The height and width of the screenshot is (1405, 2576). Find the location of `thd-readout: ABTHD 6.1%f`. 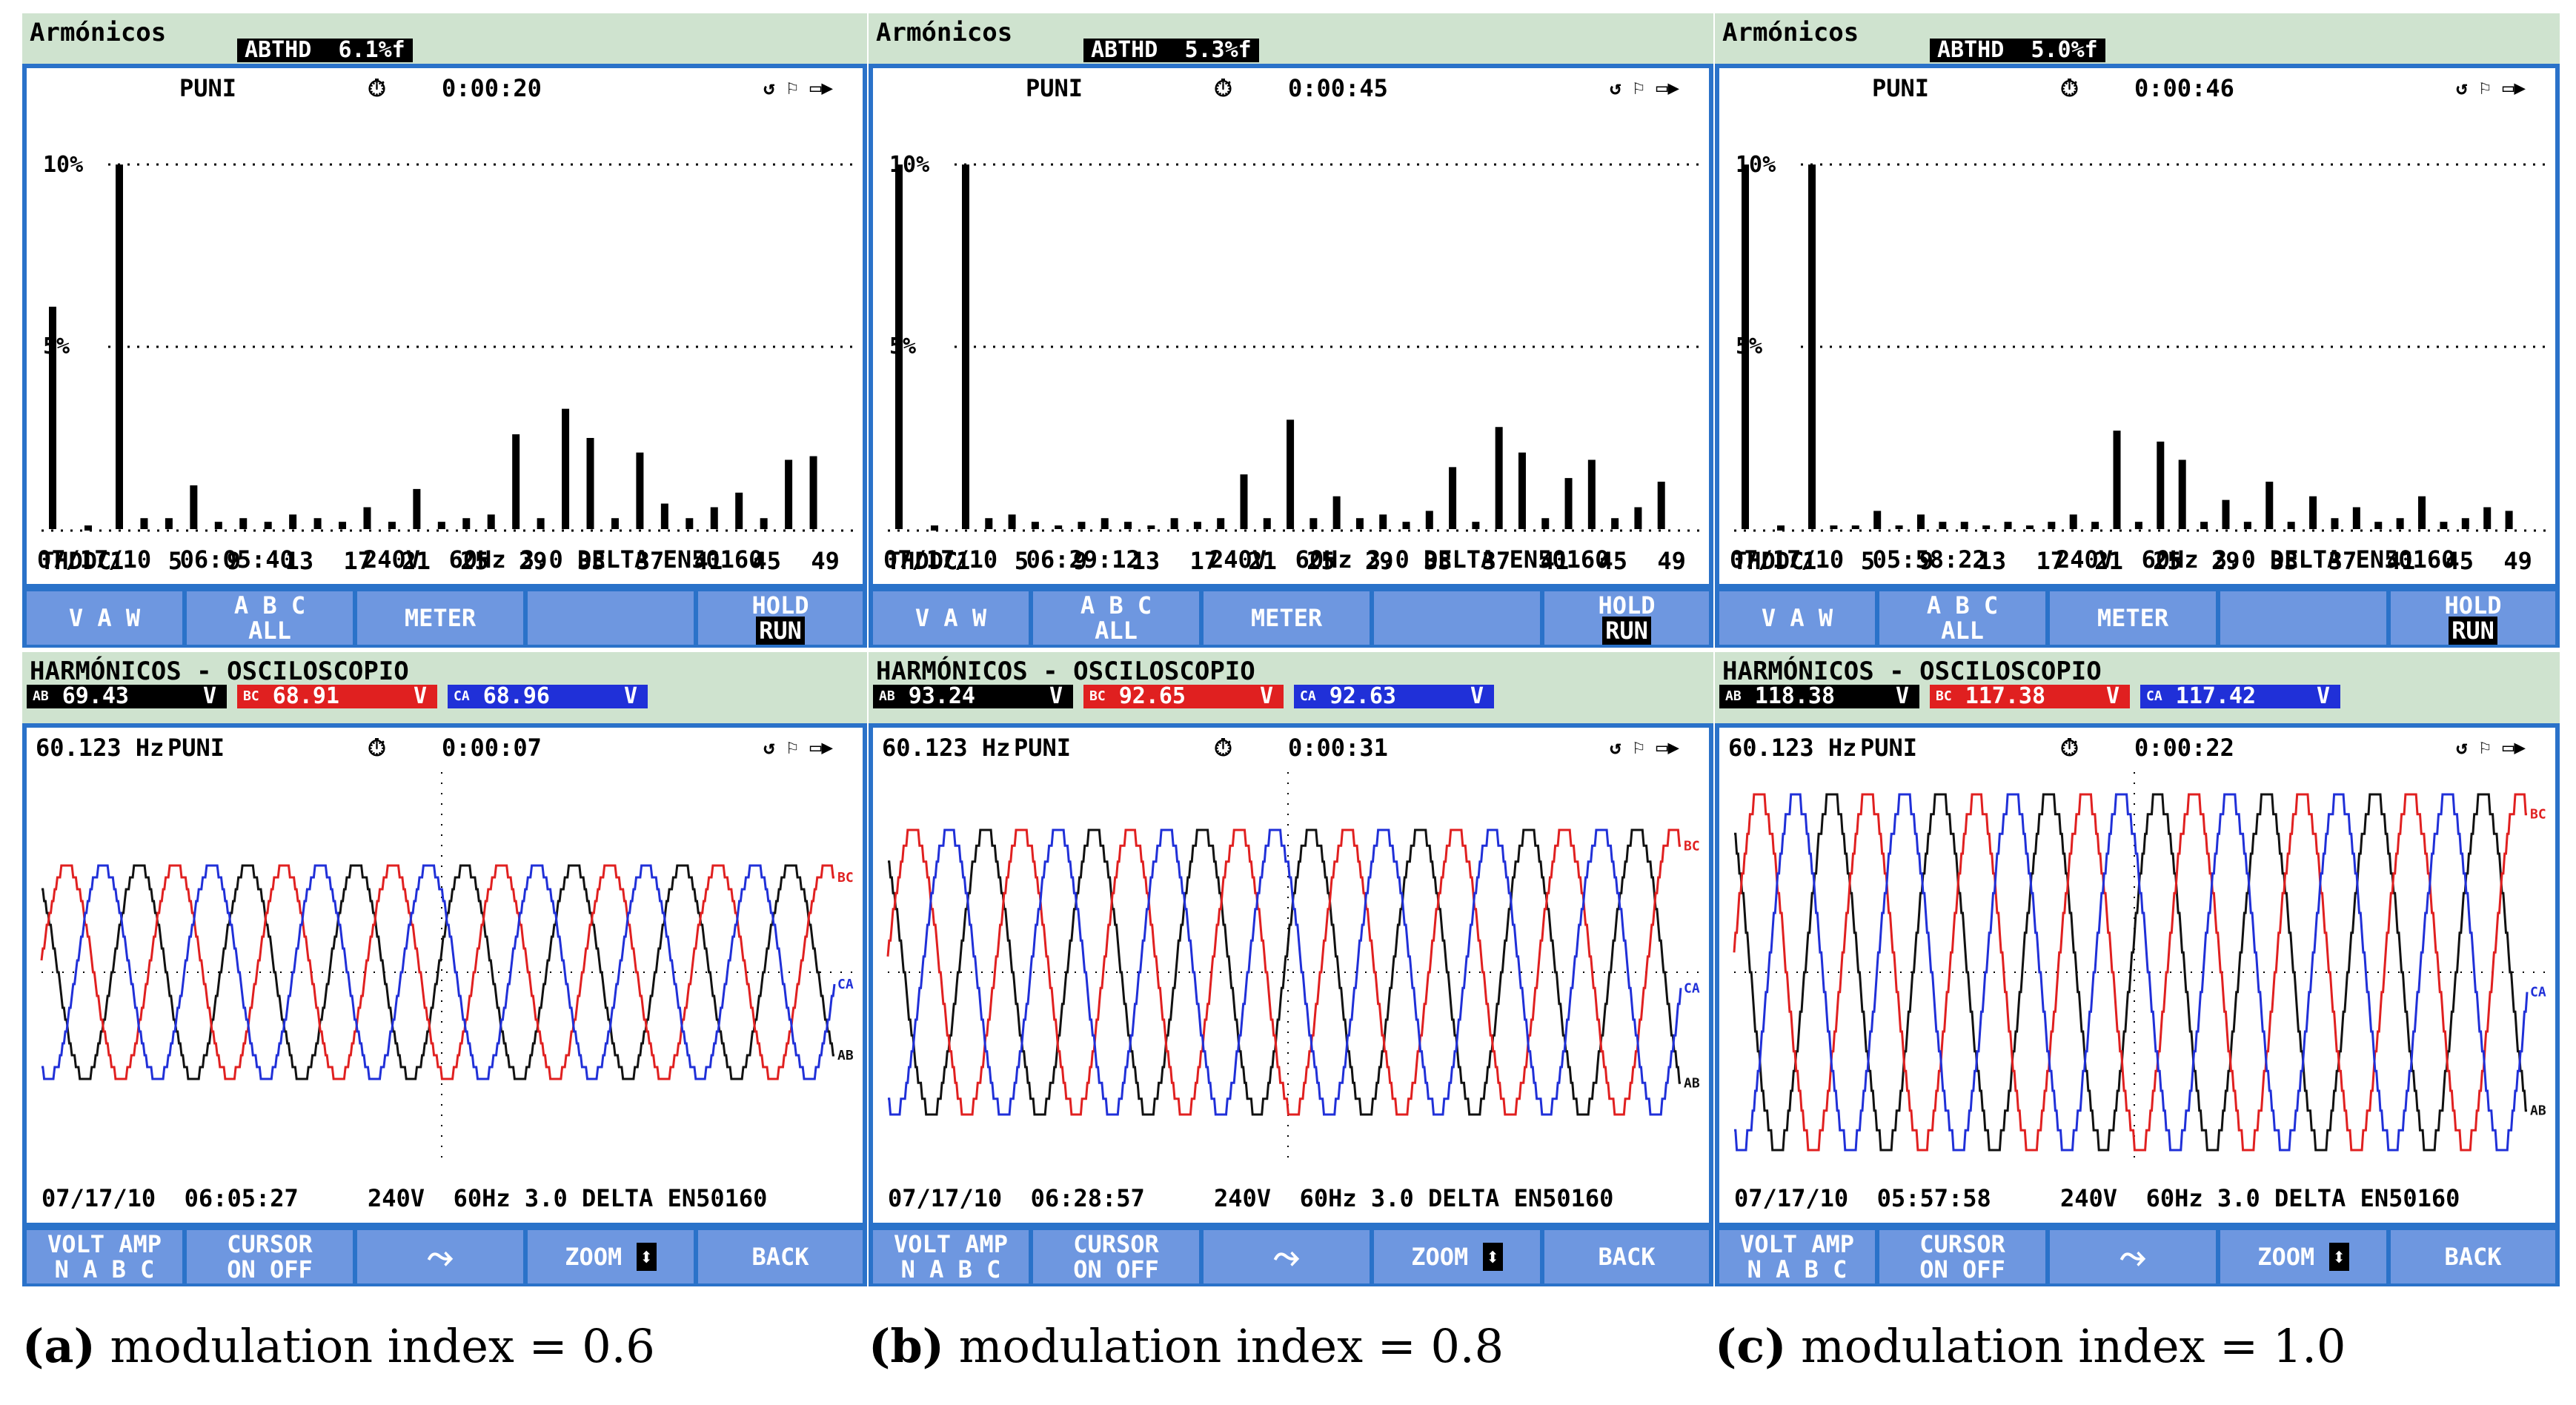

thd-readout: ABTHD 6.1%f is located at coordinates (325, 50).